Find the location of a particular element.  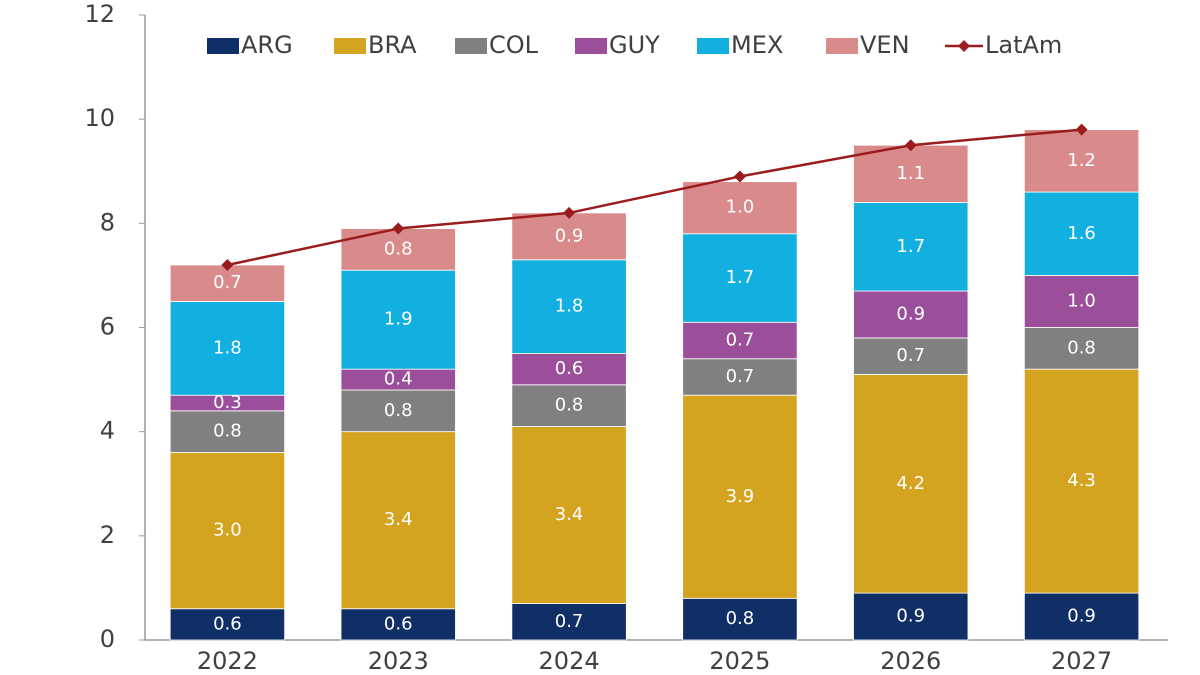

data-label: 4.2 is located at coordinates (910, 483).